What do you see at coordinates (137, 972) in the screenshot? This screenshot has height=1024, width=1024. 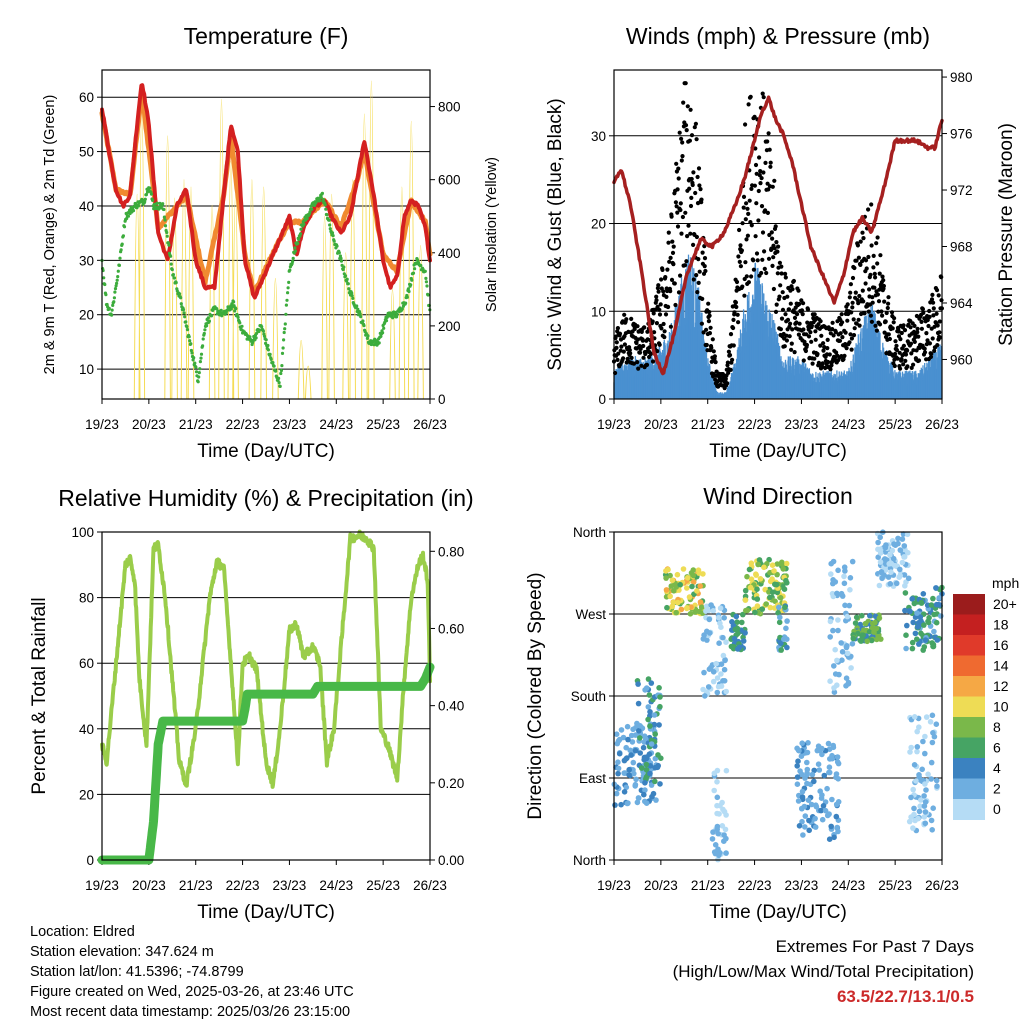 I see `latlon-label: Station lat/lon: 41.5396; -74.8799` at bounding box center [137, 972].